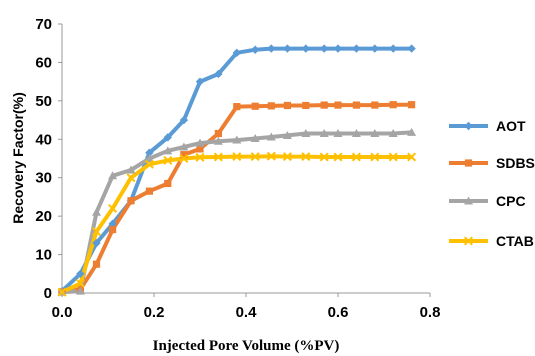 This screenshot has width=535, height=356. What do you see at coordinates (511, 126) in the screenshot?
I see `legend-label-aot: AOT` at bounding box center [511, 126].